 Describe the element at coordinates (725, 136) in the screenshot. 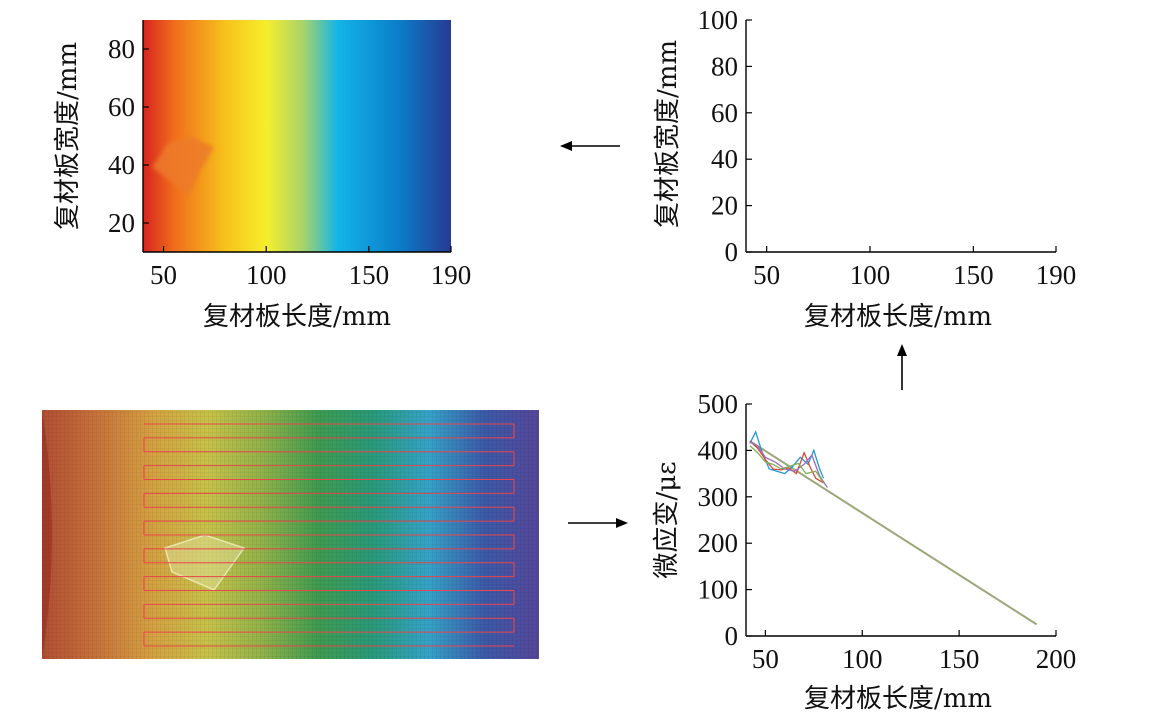

I see `lines-y-ticks: 0 20 40 60 80 100` at that location.